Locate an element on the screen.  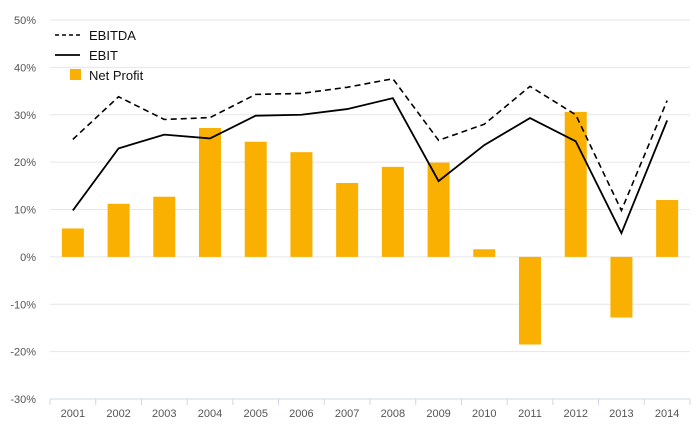
x-tick-label: 2009 is located at coordinates (438, 414).